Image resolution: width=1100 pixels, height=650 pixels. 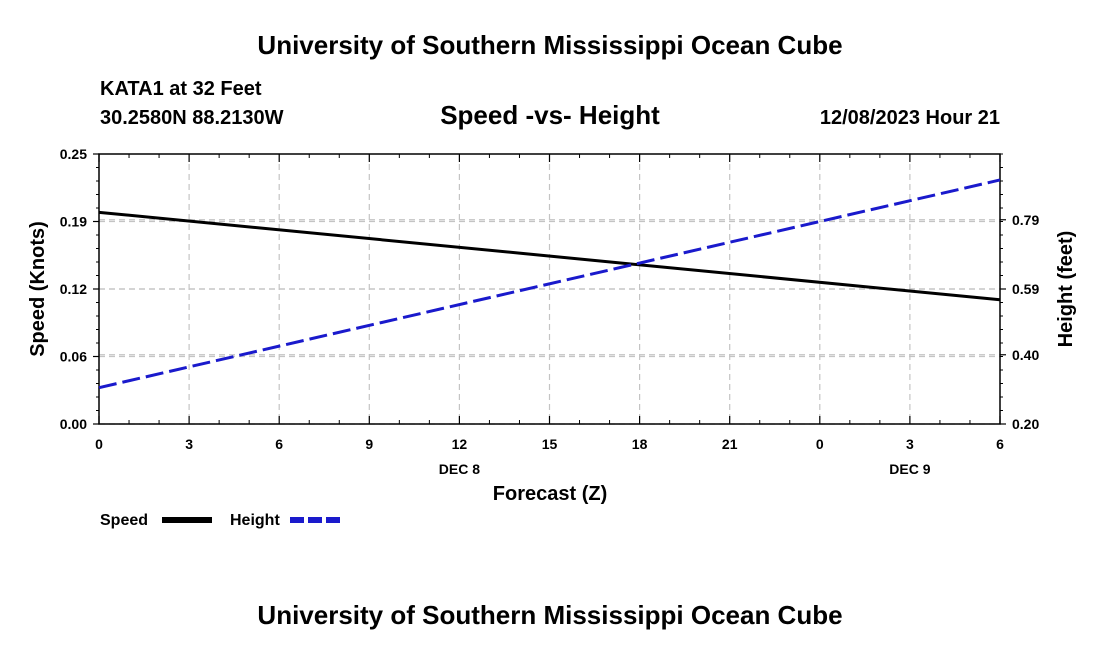 I want to click on datetime-label: 12/08/2023 Hour 21, so click(x=910, y=118).